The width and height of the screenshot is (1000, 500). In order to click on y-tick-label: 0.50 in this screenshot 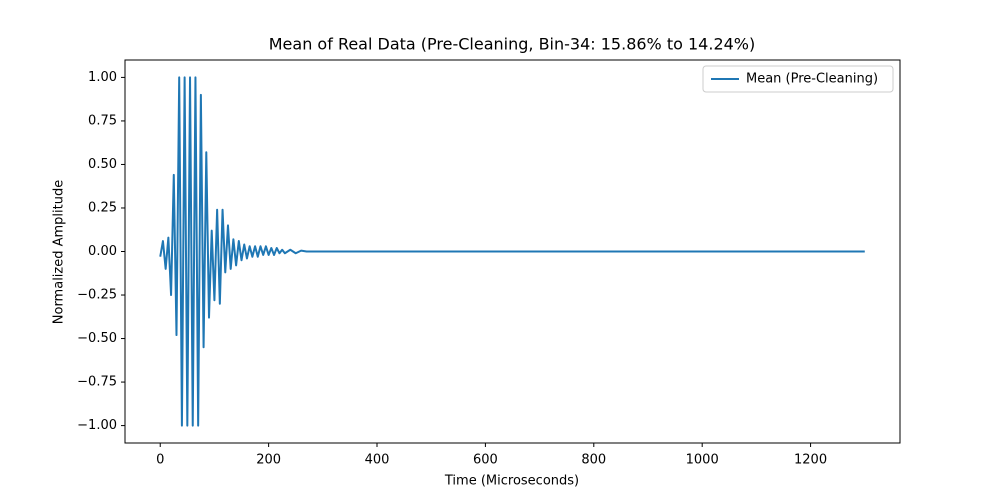, I will do `click(102, 164)`.